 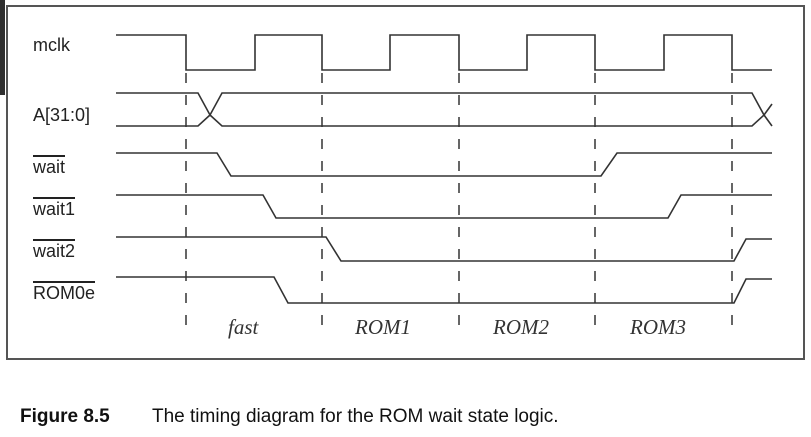 What do you see at coordinates (54, 208) in the screenshot?
I see `signal-label-wait1: wait1` at bounding box center [54, 208].